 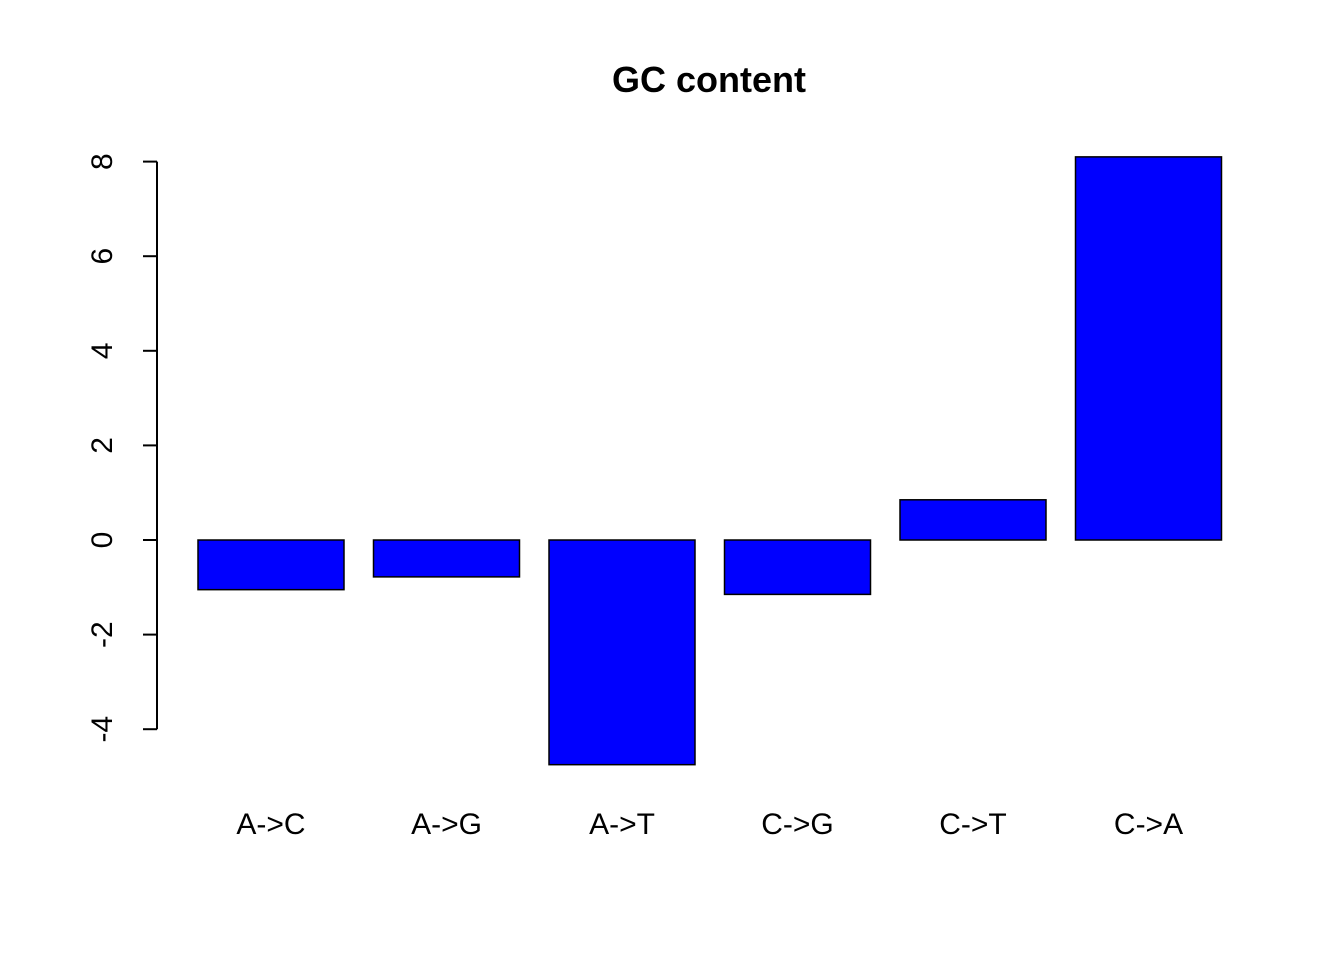 I want to click on y-axis: -4 -2 0 2 4 6 8, so click(x=122, y=448).